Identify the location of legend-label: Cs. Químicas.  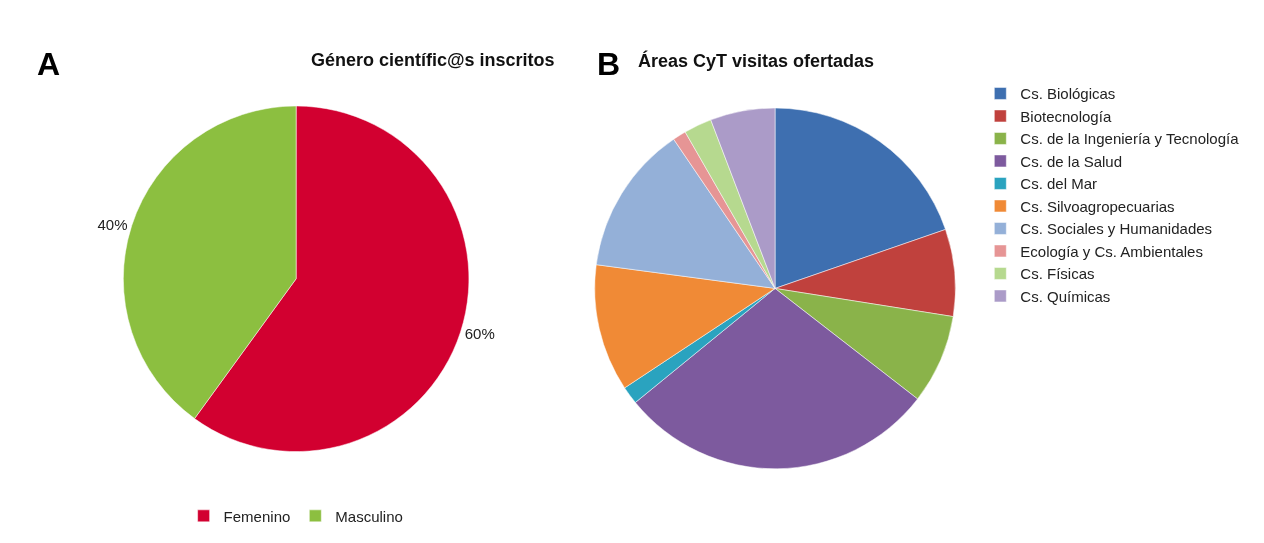
(1065, 296).